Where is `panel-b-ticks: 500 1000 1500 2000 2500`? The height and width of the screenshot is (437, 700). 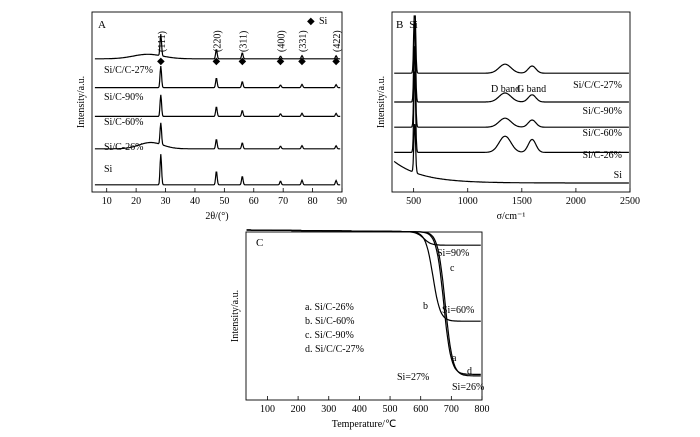 panel-b-ticks: 500 1000 1500 2000 2500 is located at coordinates (523, 197).